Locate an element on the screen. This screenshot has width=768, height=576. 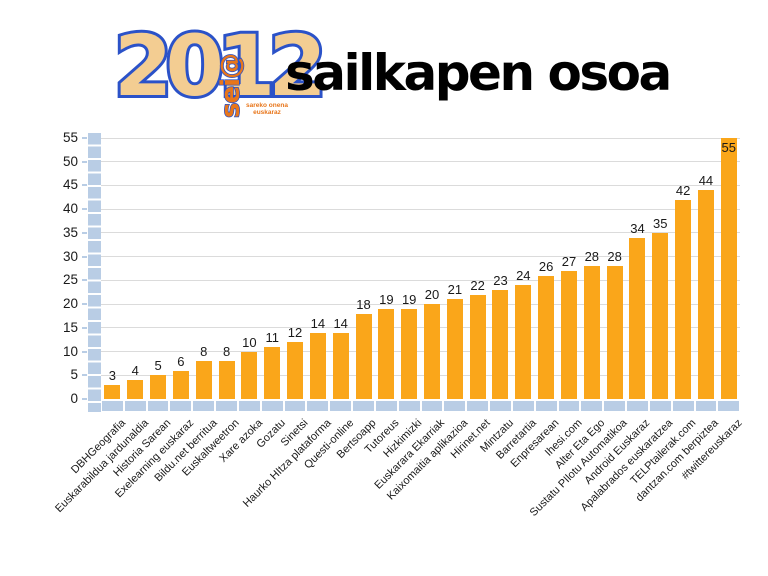
x-axis-category-label: Euskarabildua jardunaldia is located at coordinates (101, 466).